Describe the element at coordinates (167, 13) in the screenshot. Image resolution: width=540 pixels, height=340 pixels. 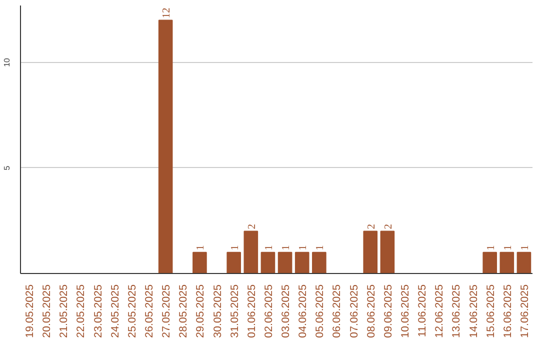
I see `data-label: 12` at that location.